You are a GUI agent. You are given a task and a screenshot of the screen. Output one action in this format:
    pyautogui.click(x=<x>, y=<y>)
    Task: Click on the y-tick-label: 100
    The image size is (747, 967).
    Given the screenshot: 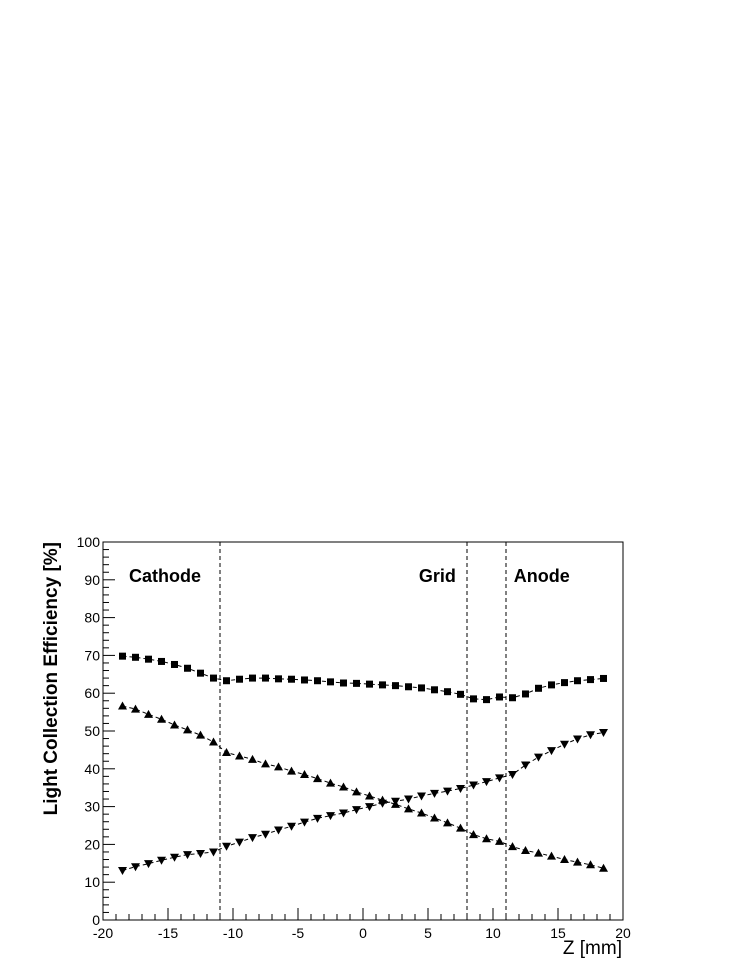 What is the action you would take?
    pyautogui.click(x=89, y=542)
    